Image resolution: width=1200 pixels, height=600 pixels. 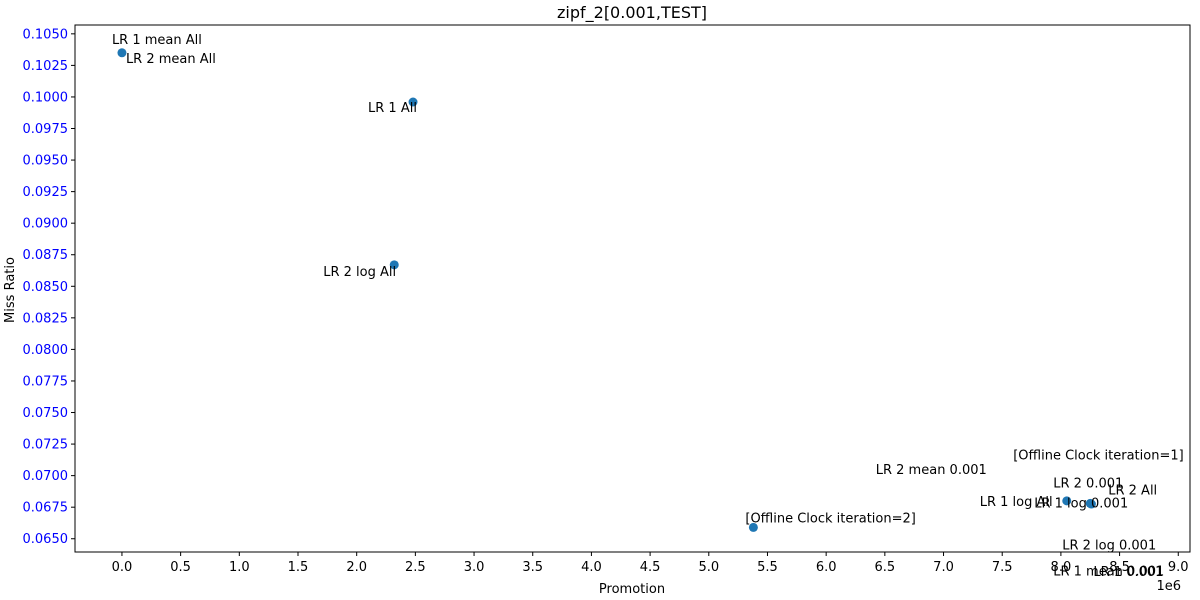 What do you see at coordinates (1109, 545) in the screenshot?
I see `point-annotation: LR 2 log 0.001` at bounding box center [1109, 545].